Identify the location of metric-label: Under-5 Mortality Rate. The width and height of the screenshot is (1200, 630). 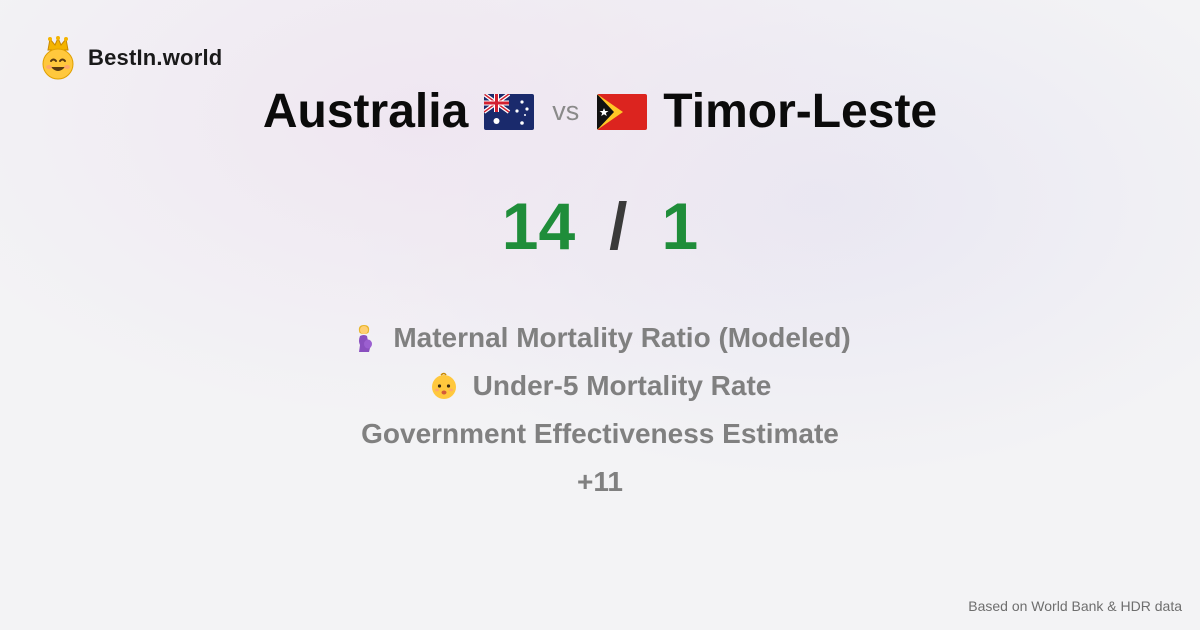
(622, 385).